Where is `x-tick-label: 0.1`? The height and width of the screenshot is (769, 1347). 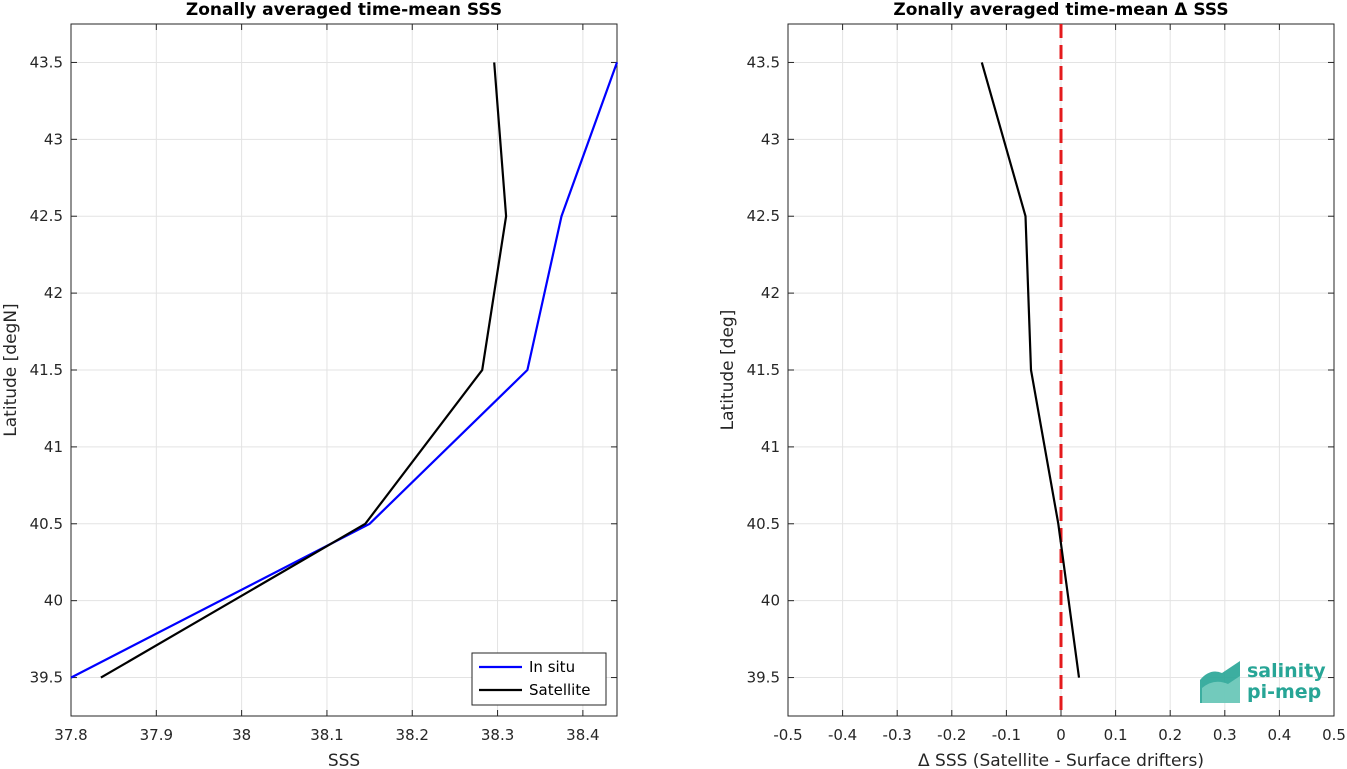 x-tick-label: 0.1 is located at coordinates (1116, 735).